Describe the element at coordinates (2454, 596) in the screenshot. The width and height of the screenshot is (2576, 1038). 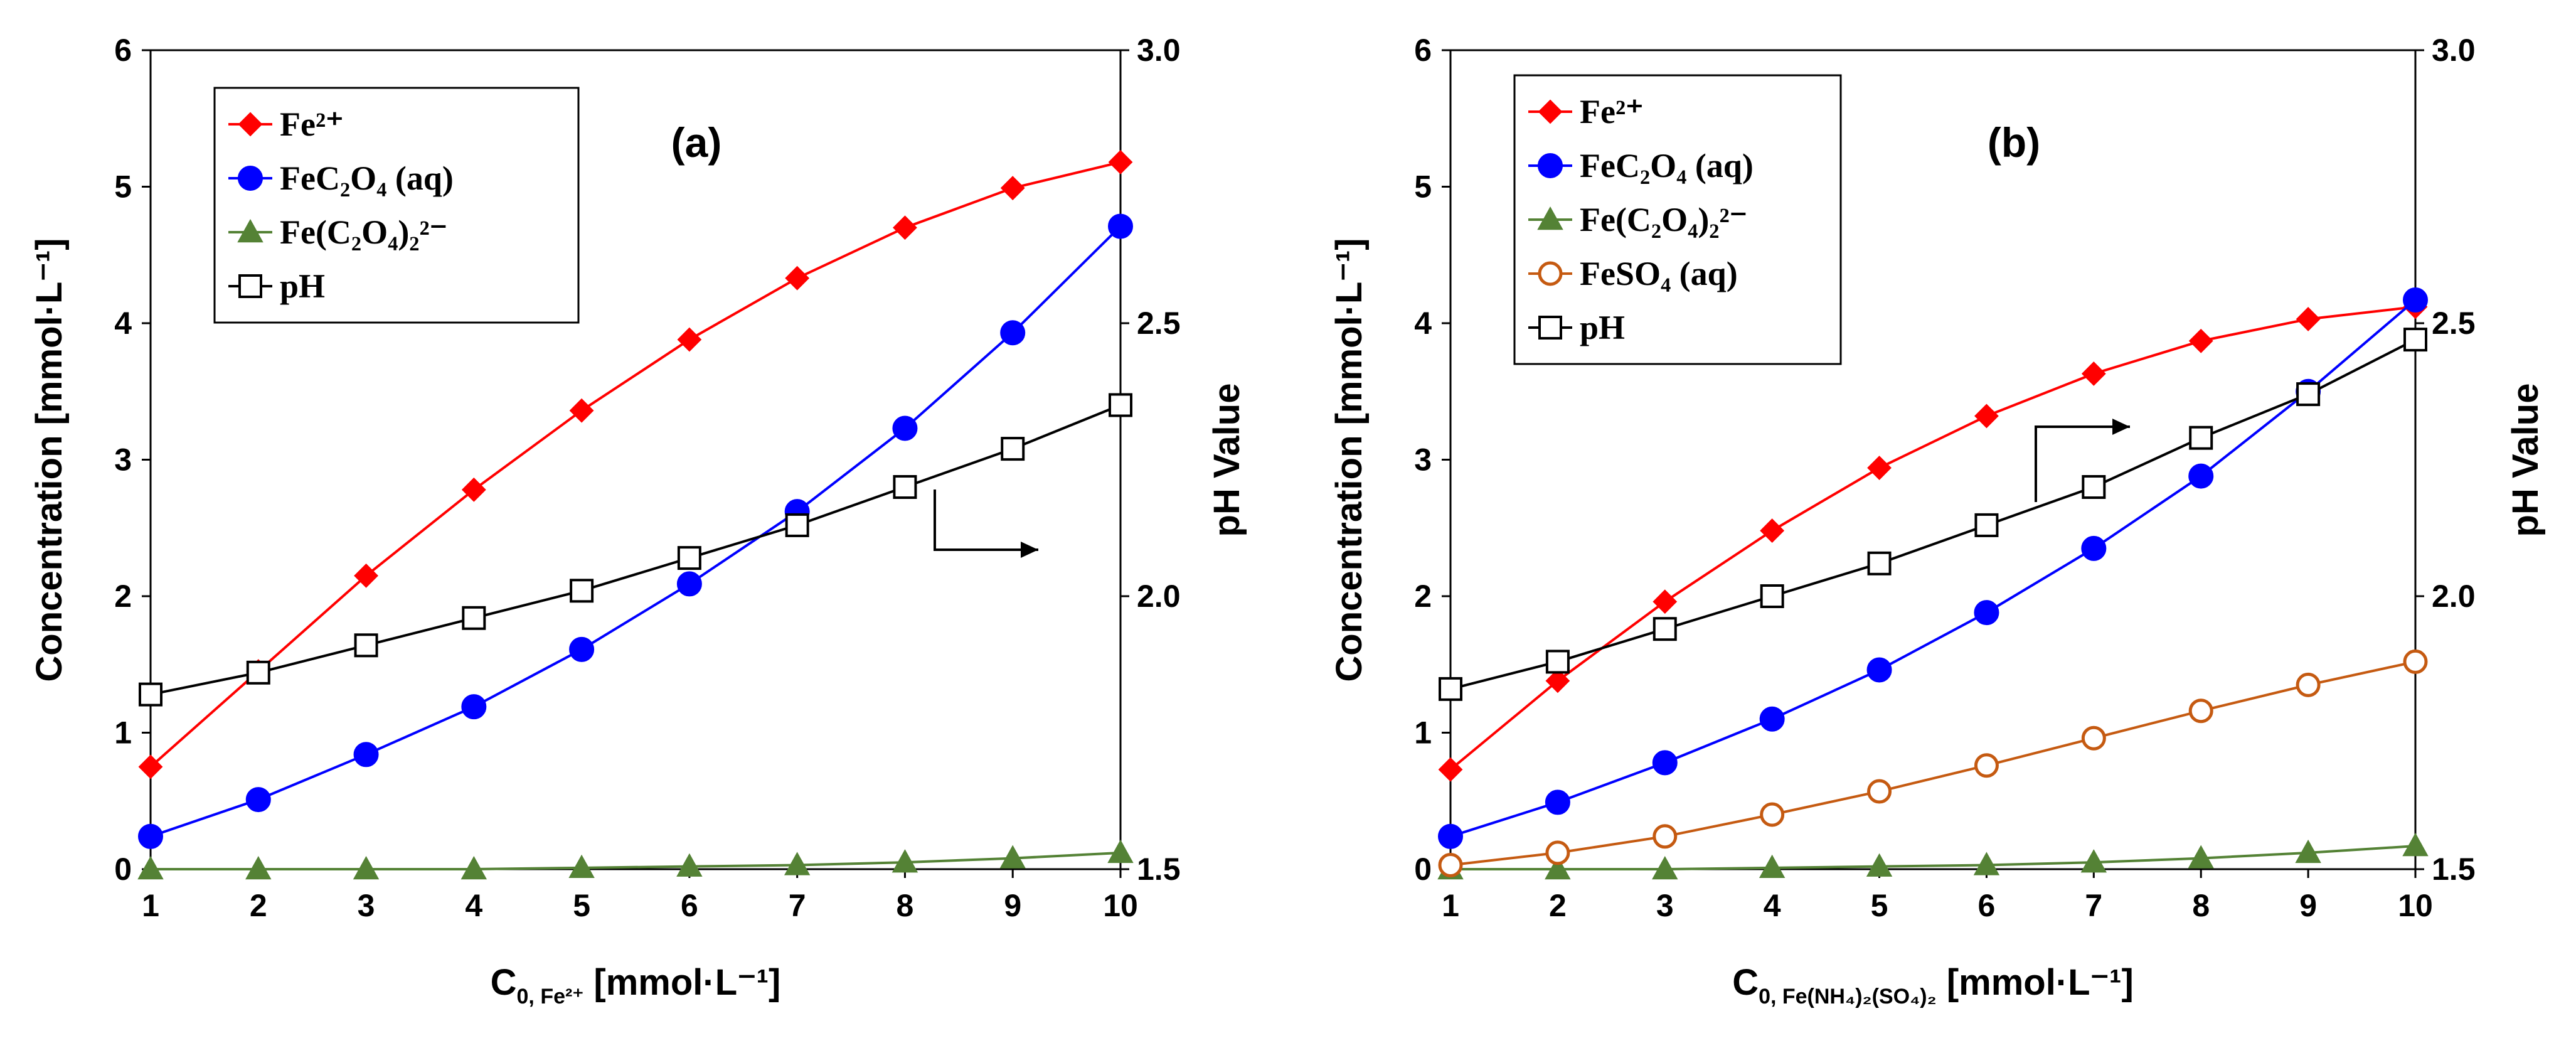
I see `y2-tick-label: 2.0` at that location.